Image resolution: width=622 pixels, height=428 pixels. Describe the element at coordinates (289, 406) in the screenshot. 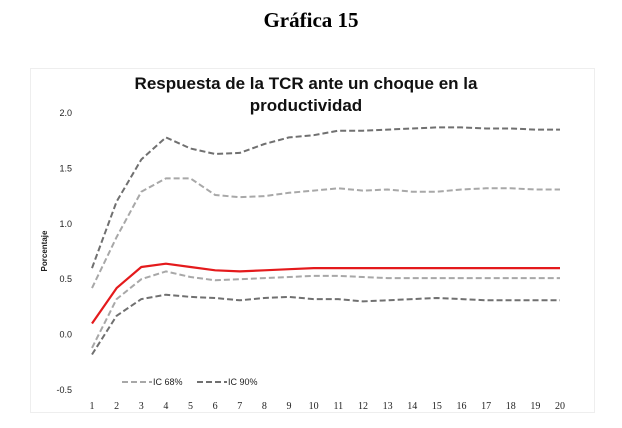

I see `x-tick-label: 9` at that location.